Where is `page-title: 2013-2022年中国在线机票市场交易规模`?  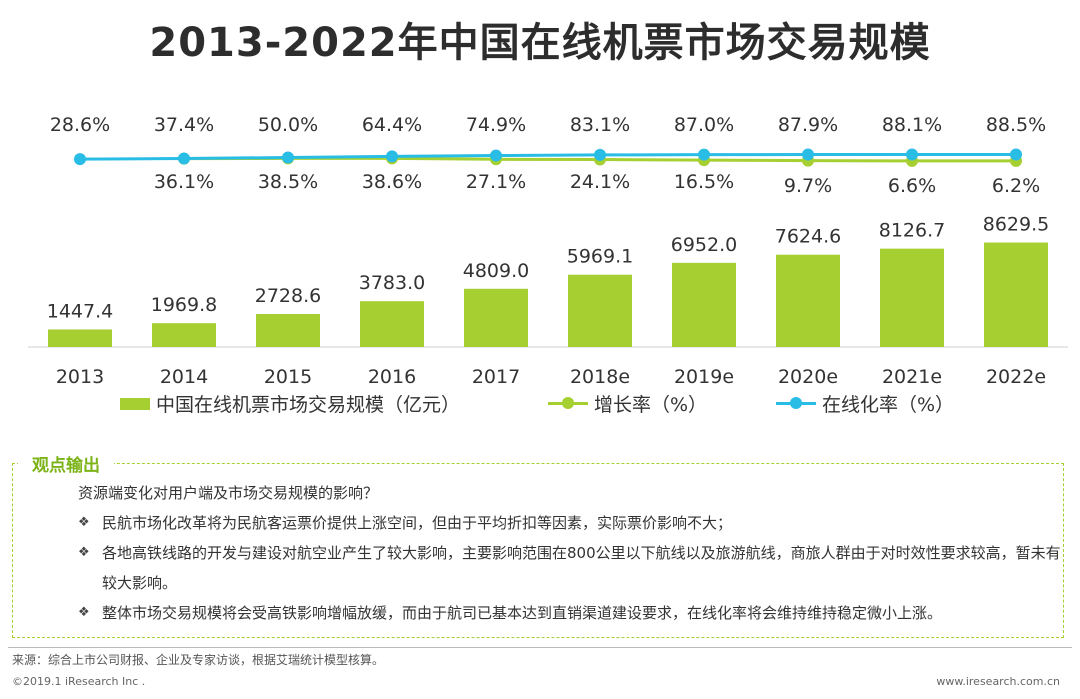 page-title: 2013-2022年中国在线机票市场交易规模 is located at coordinates (540, 43).